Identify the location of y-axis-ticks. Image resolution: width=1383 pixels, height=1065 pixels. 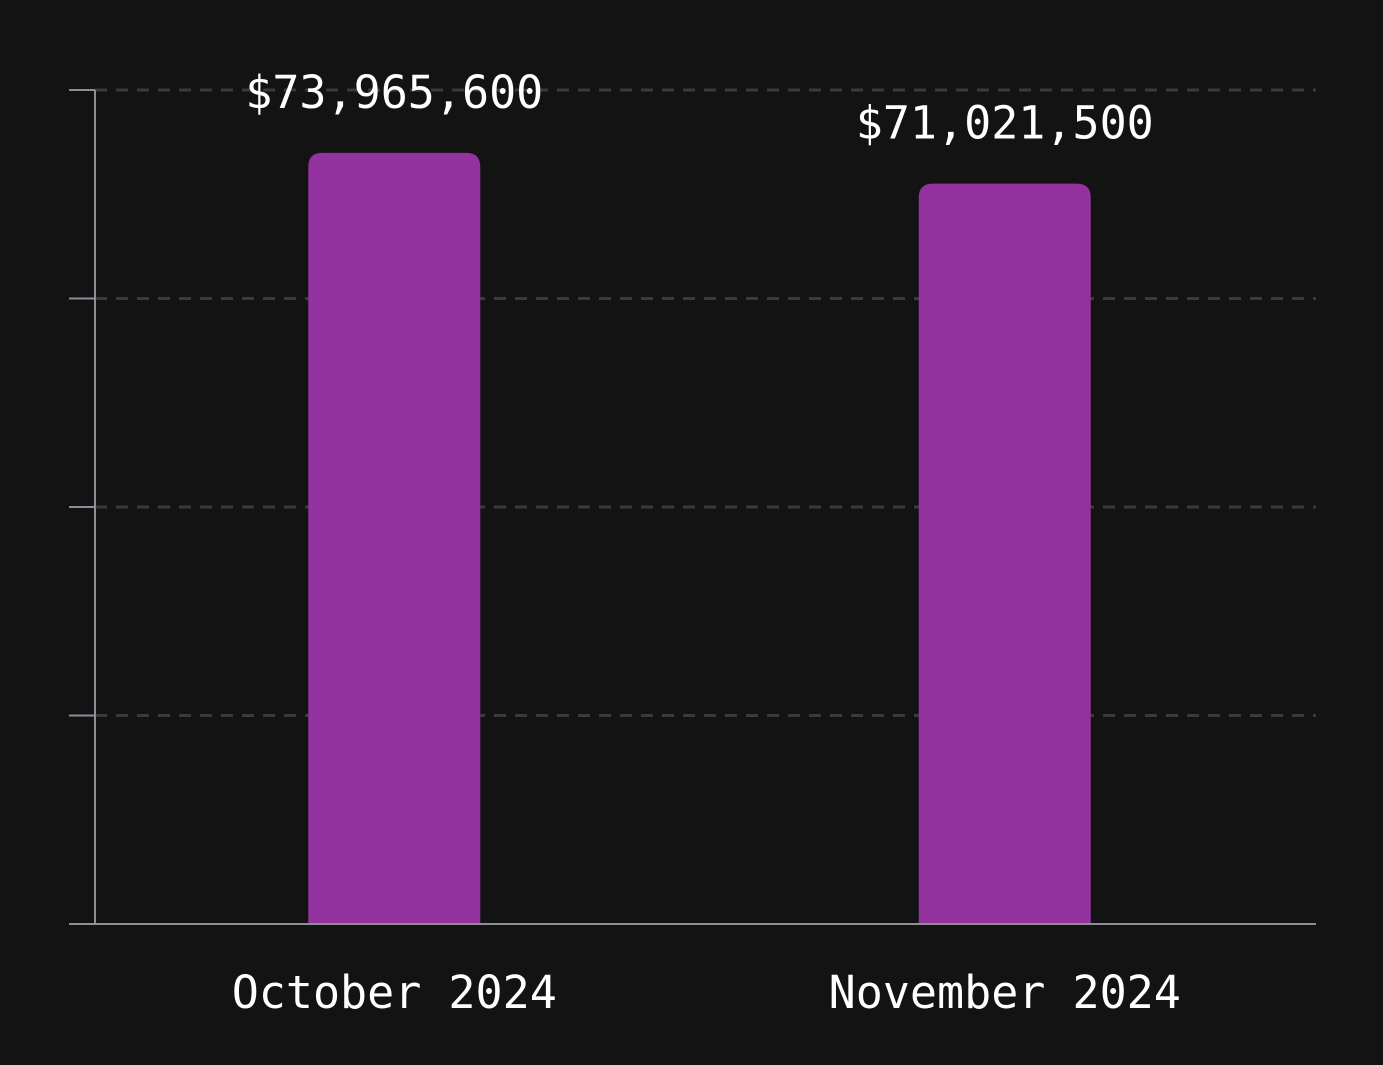
(82, 507).